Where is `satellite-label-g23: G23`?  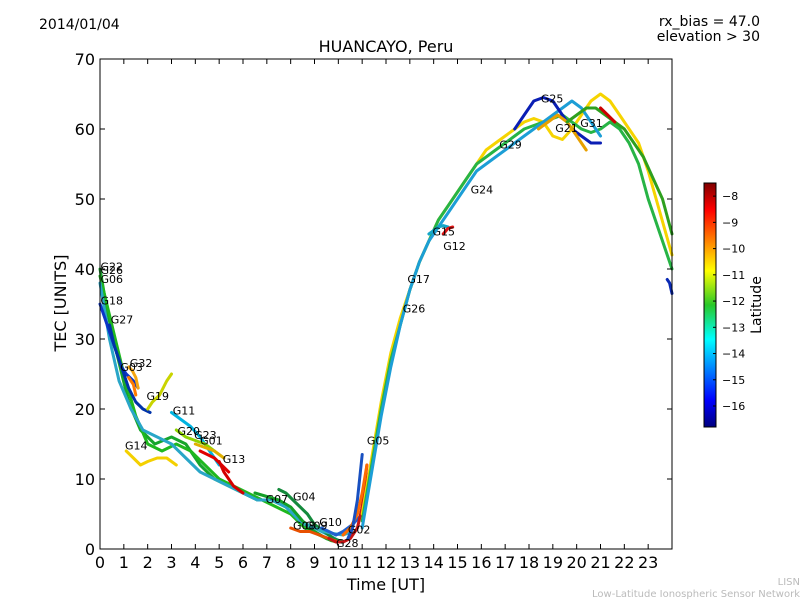
satellite-label-g23: G23 is located at coordinates (205, 435).